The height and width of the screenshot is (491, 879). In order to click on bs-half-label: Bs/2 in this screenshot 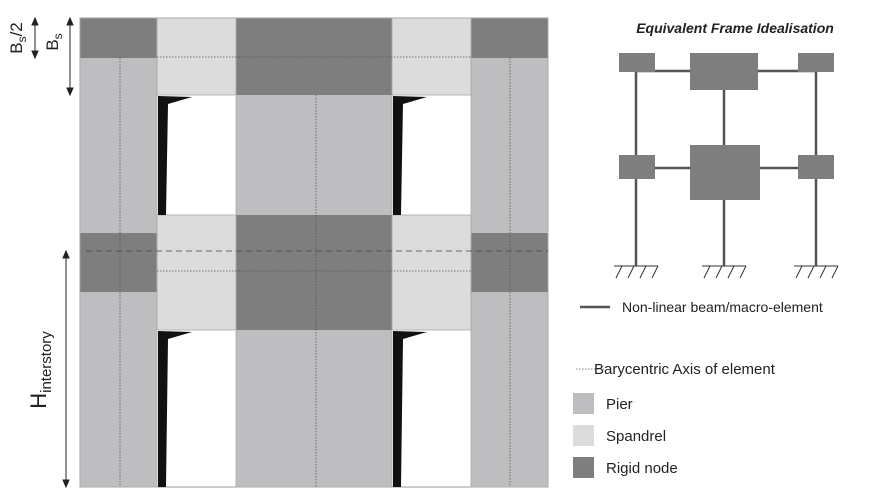, I will do `click(18, 38)`.